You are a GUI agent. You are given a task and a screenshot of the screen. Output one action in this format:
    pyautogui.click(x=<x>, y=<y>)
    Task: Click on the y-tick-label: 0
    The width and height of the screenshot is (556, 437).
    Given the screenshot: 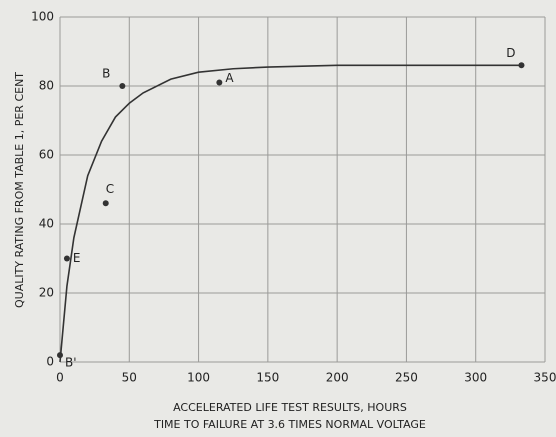 What is the action you would take?
    pyautogui.click(x=50, y=362)
    